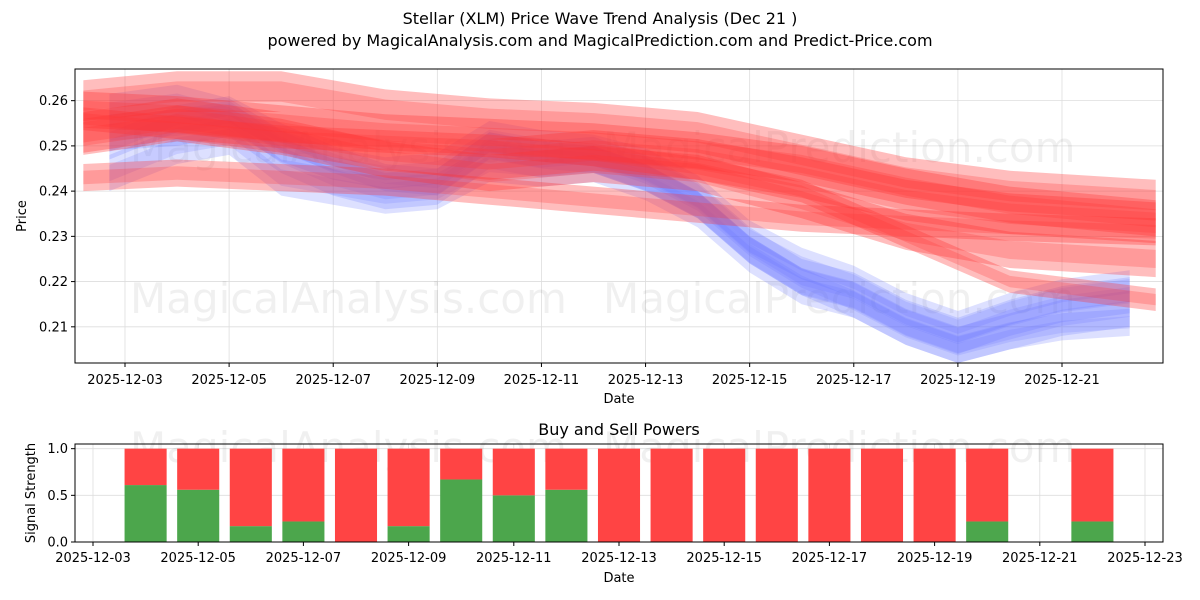 The image size is (1200, 600). Describe the element at coordinates (53, 192) in the screenshot. I see `y-tick-label: 0.24` at that location.